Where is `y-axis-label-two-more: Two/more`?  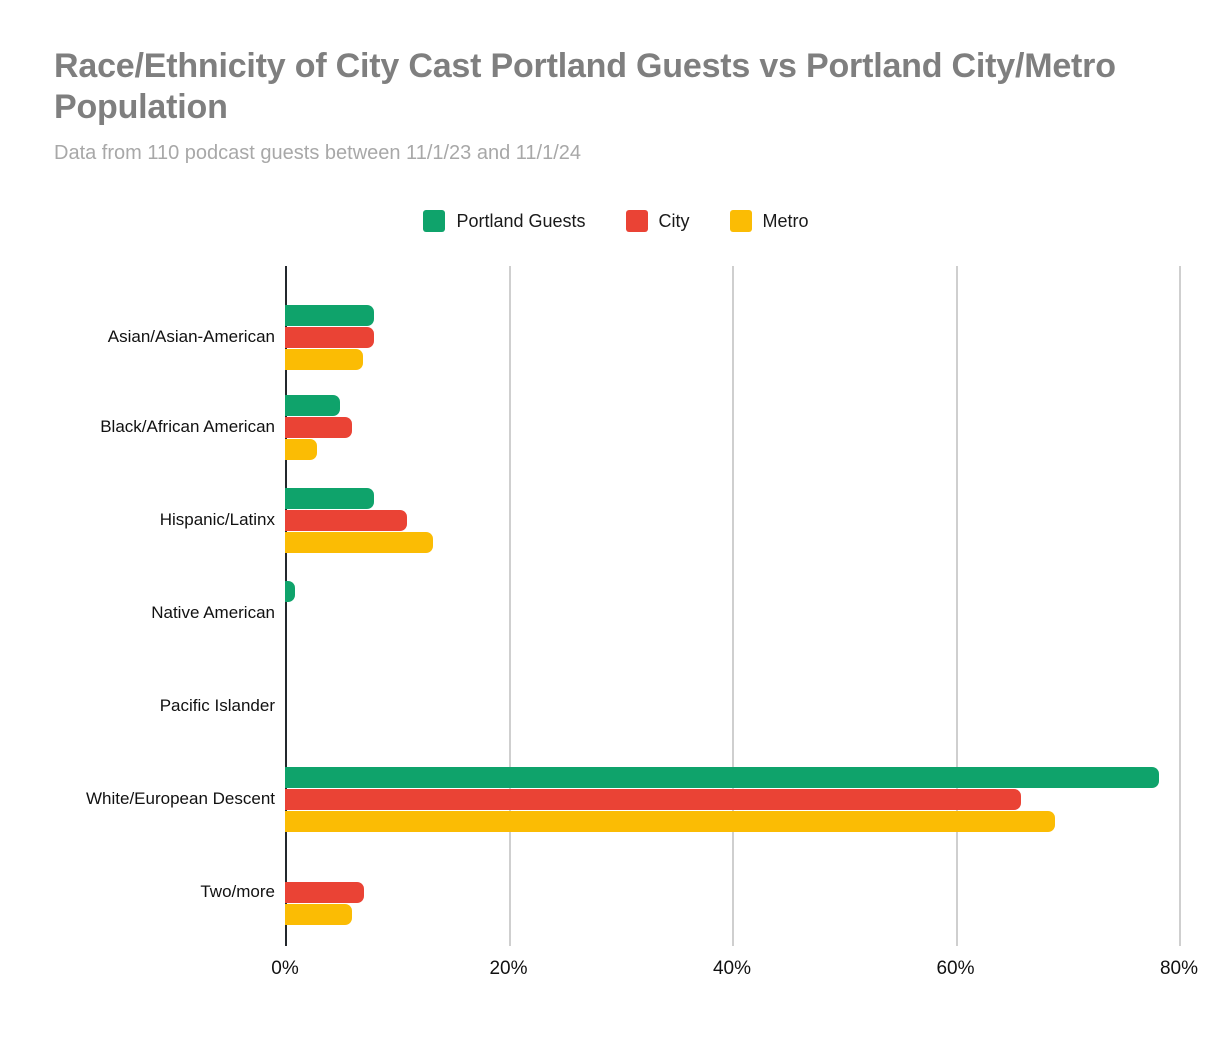
y-axis-label-two-more: Two/more is located at coordinates (237, 891).